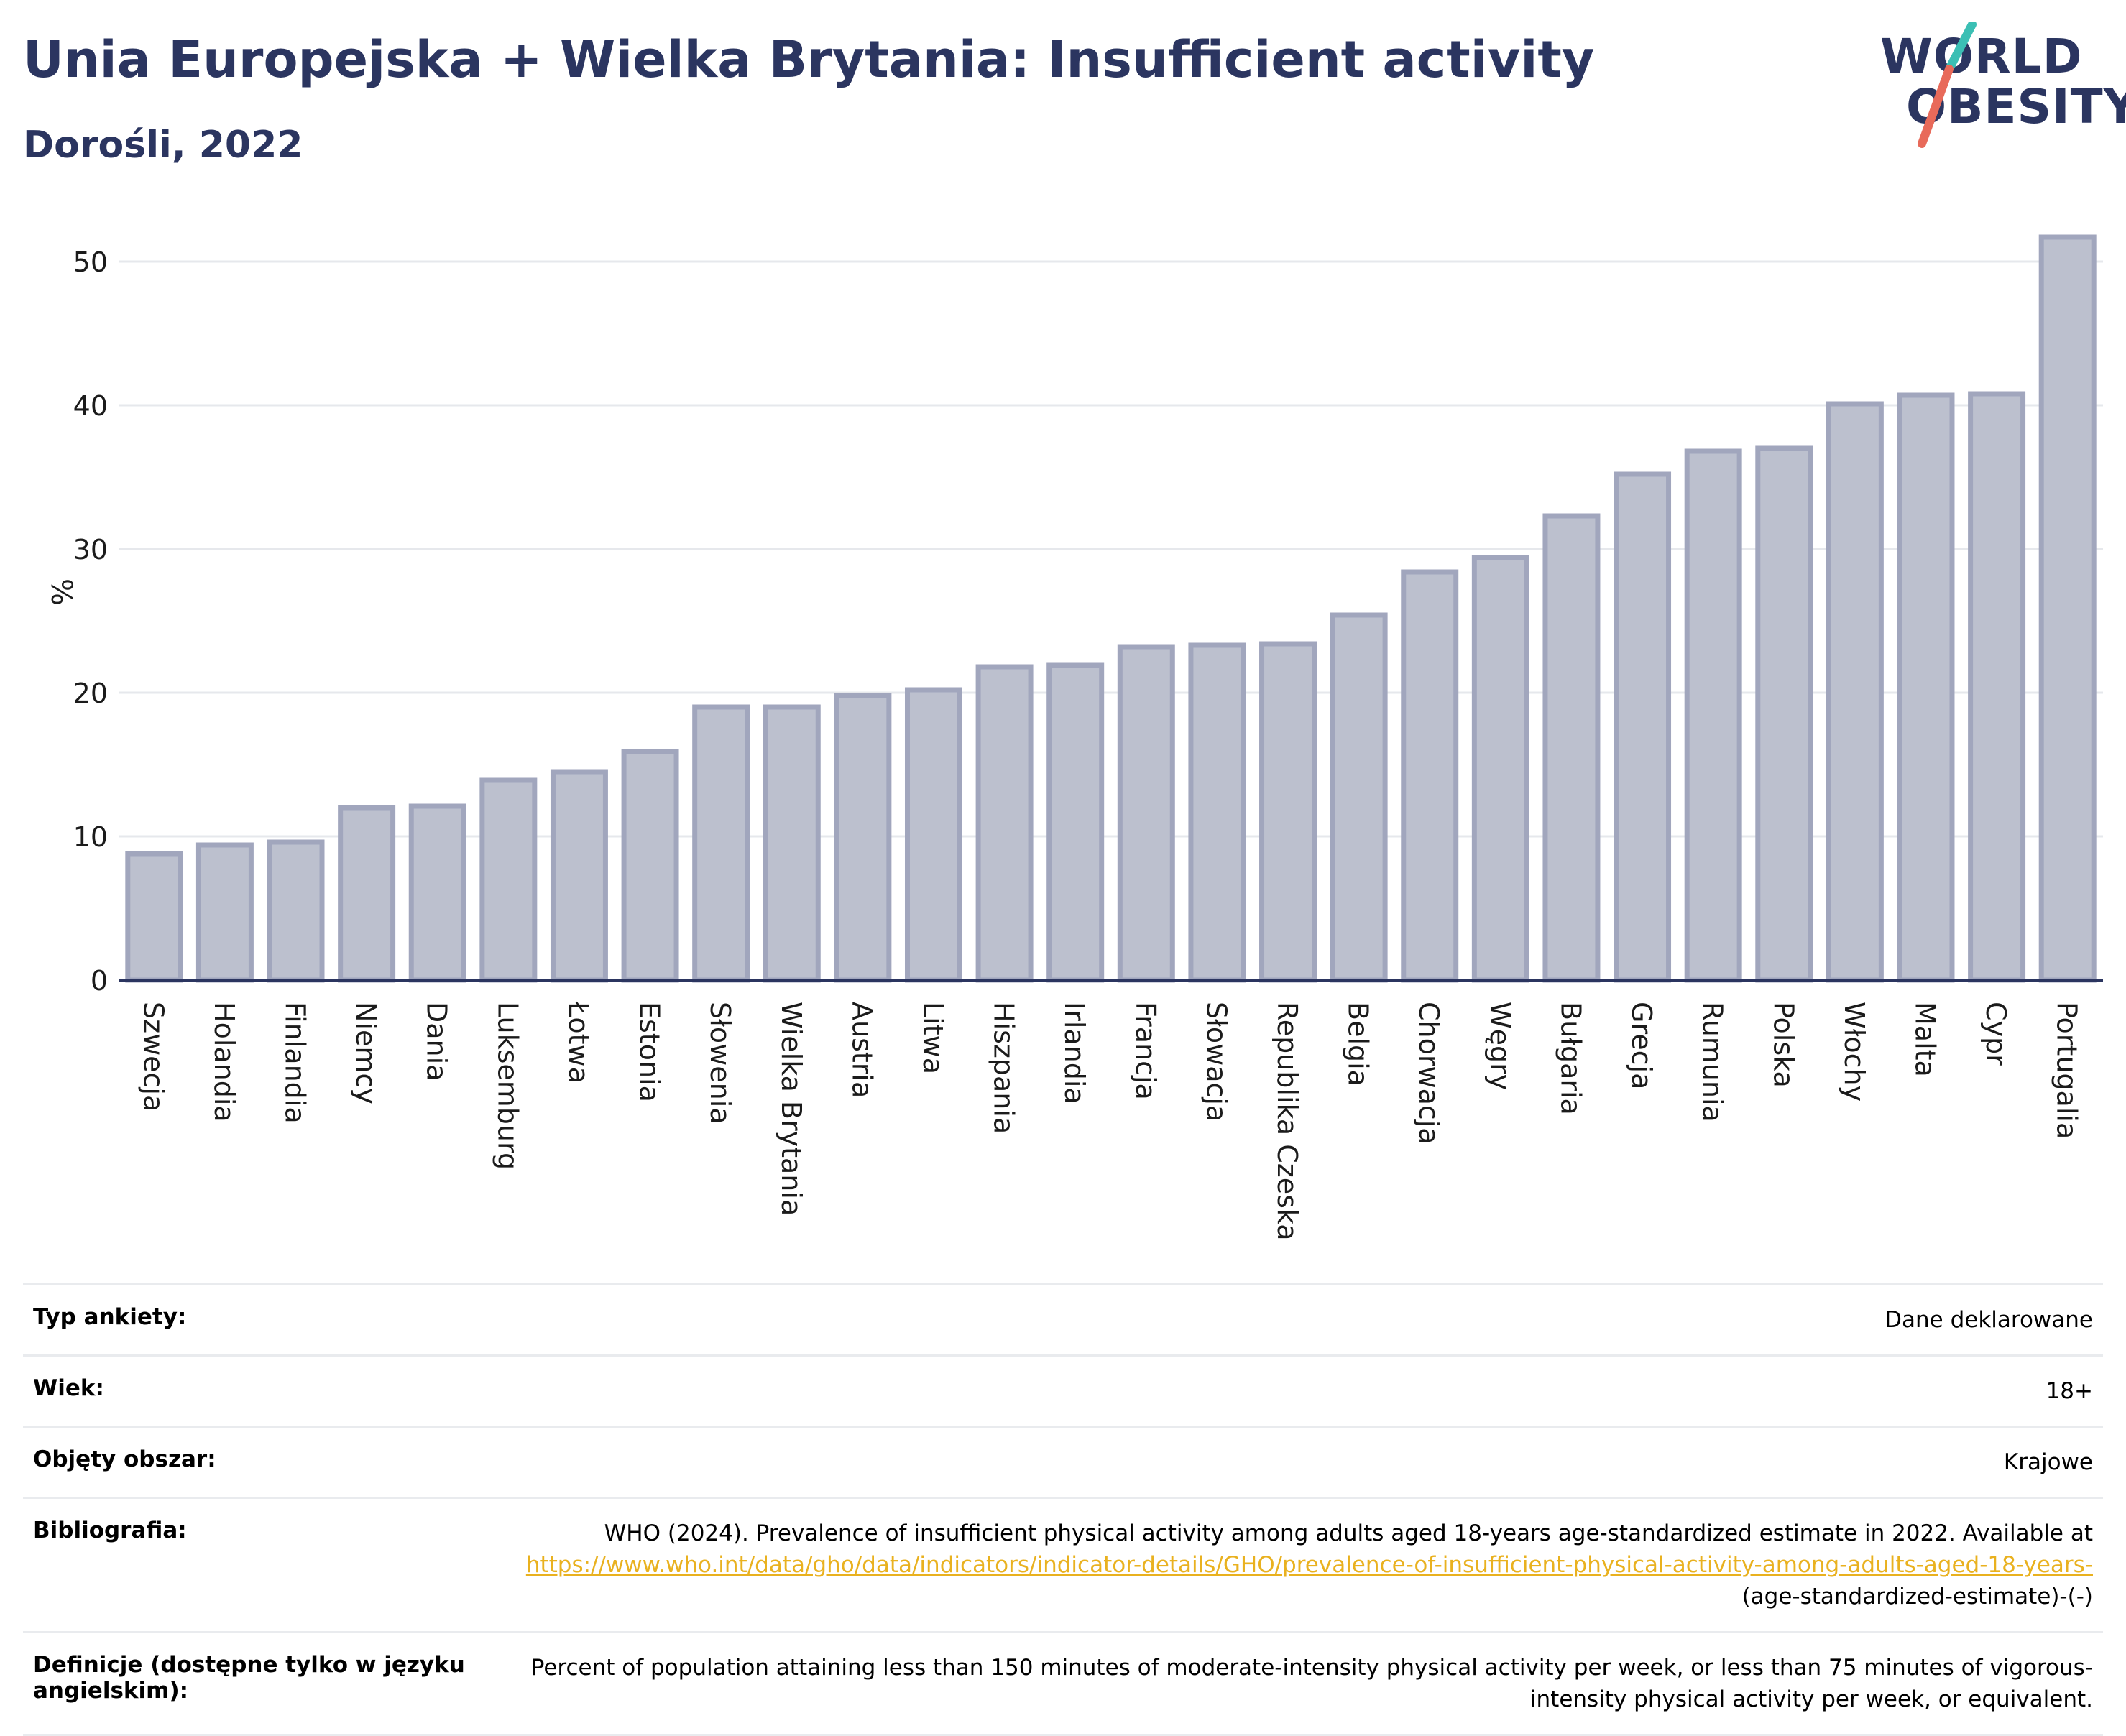 The height and width of the screenshot is (1736, 2126). Describe the element at coordinates (1917, 1597) in the screenshot. I see `meta-value-suffix: (age-standardized-estimate)-(-)` at that location.